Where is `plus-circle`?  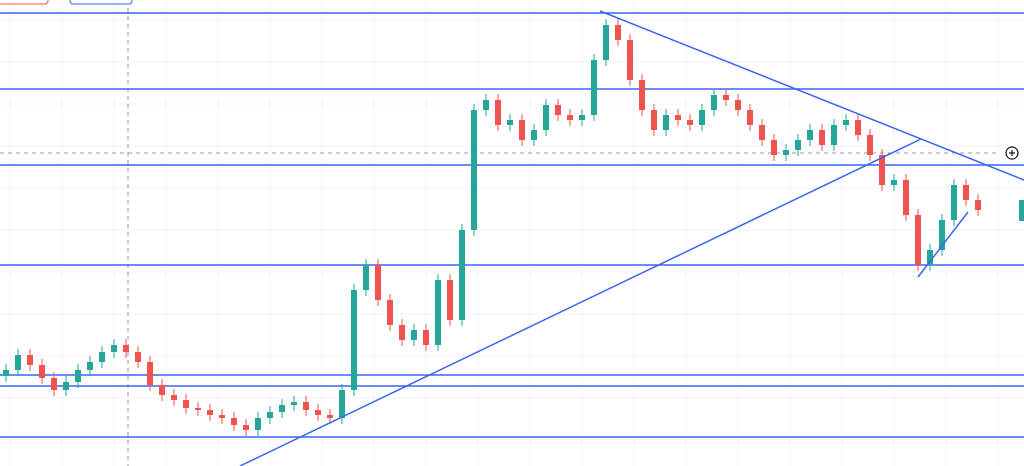
plus-circle is located at coordinates (1012, 153).